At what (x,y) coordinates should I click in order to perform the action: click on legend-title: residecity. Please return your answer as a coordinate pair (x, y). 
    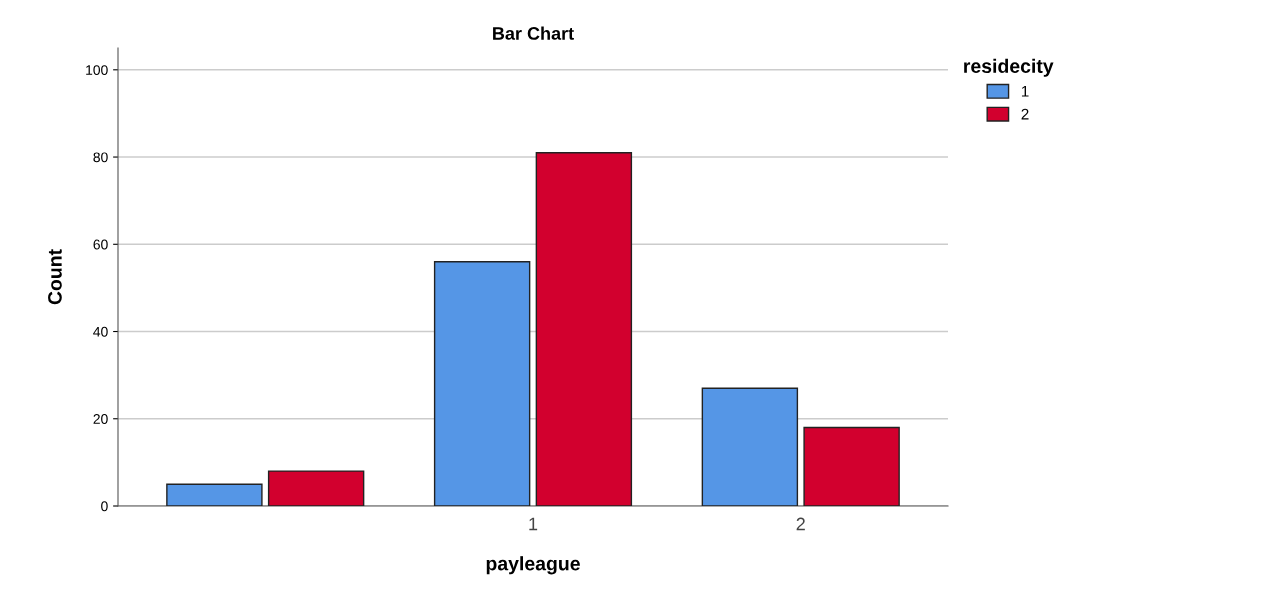
    Looking at the image, I should click on (1009, 67).